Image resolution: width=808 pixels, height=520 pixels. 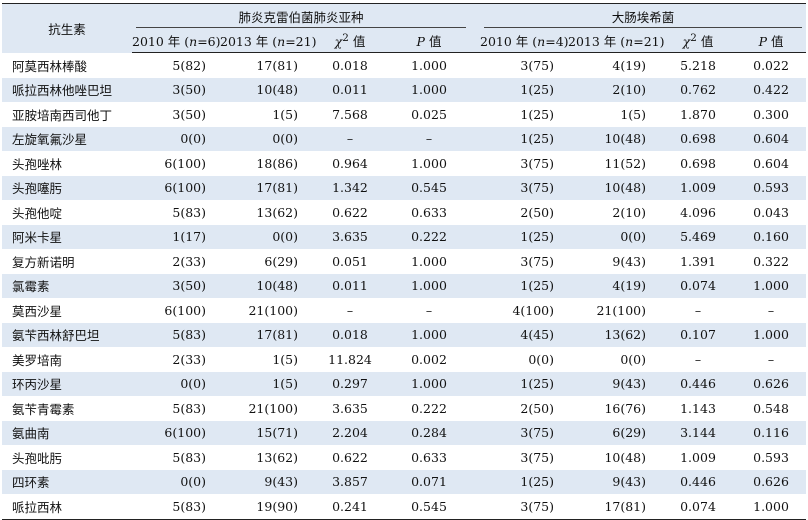 I want to click on ecoli-2010-cell: 2(50), so click(x=537, y=408).